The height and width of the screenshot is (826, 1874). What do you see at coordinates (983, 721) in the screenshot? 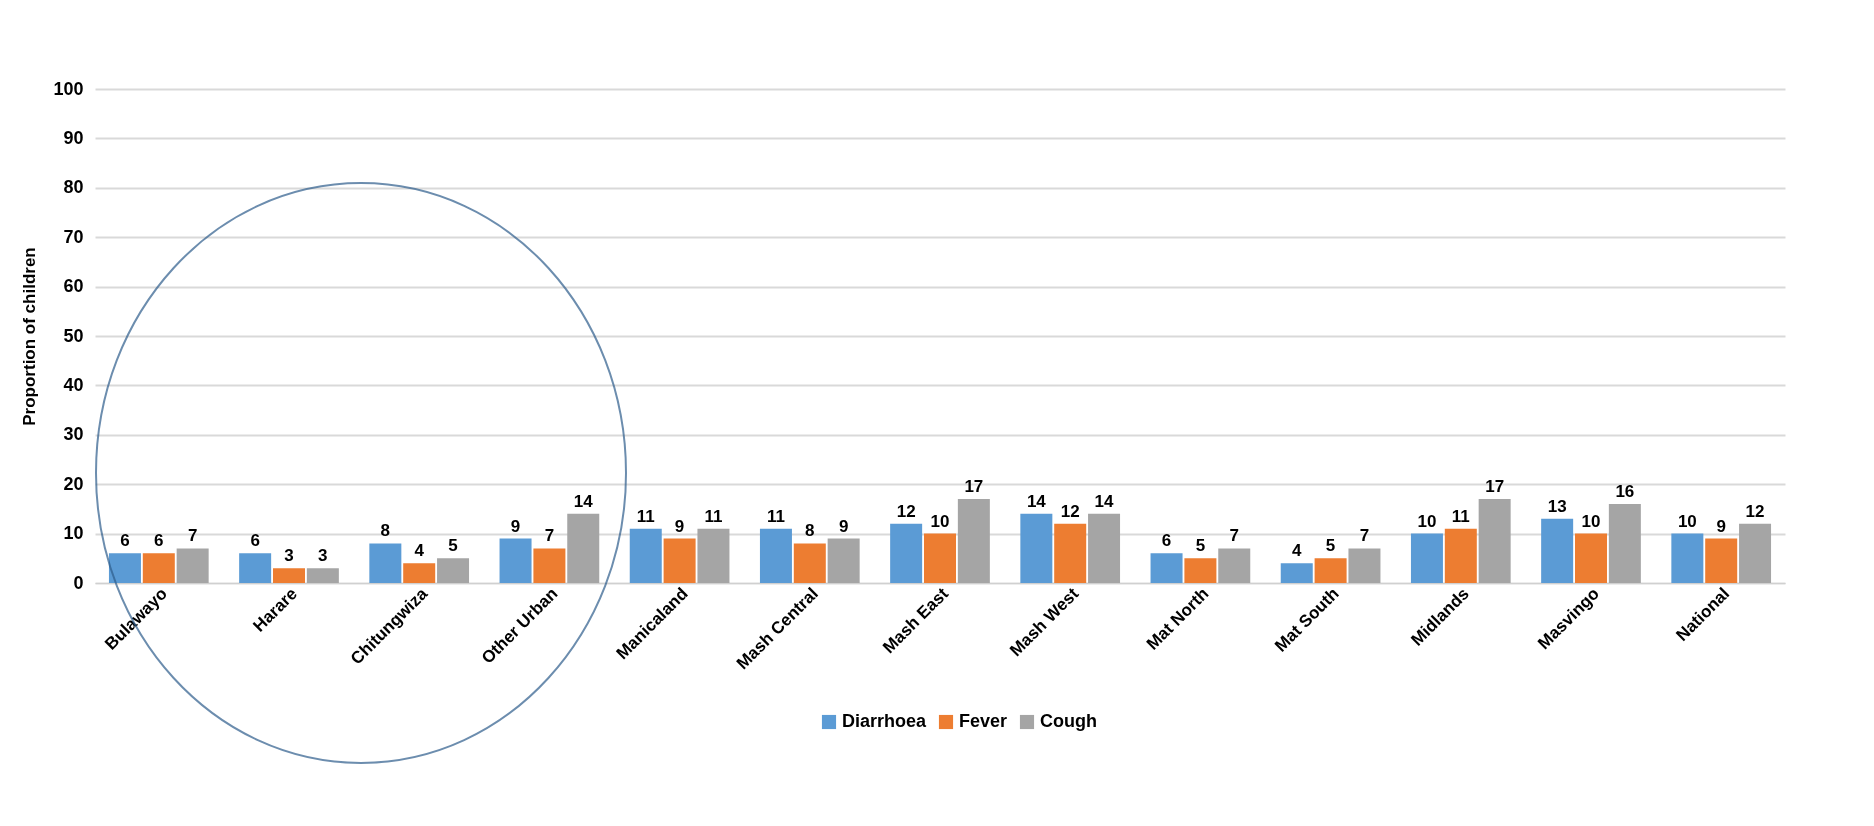
I see `legend-label: Fever` at bounding box center [983, 721].